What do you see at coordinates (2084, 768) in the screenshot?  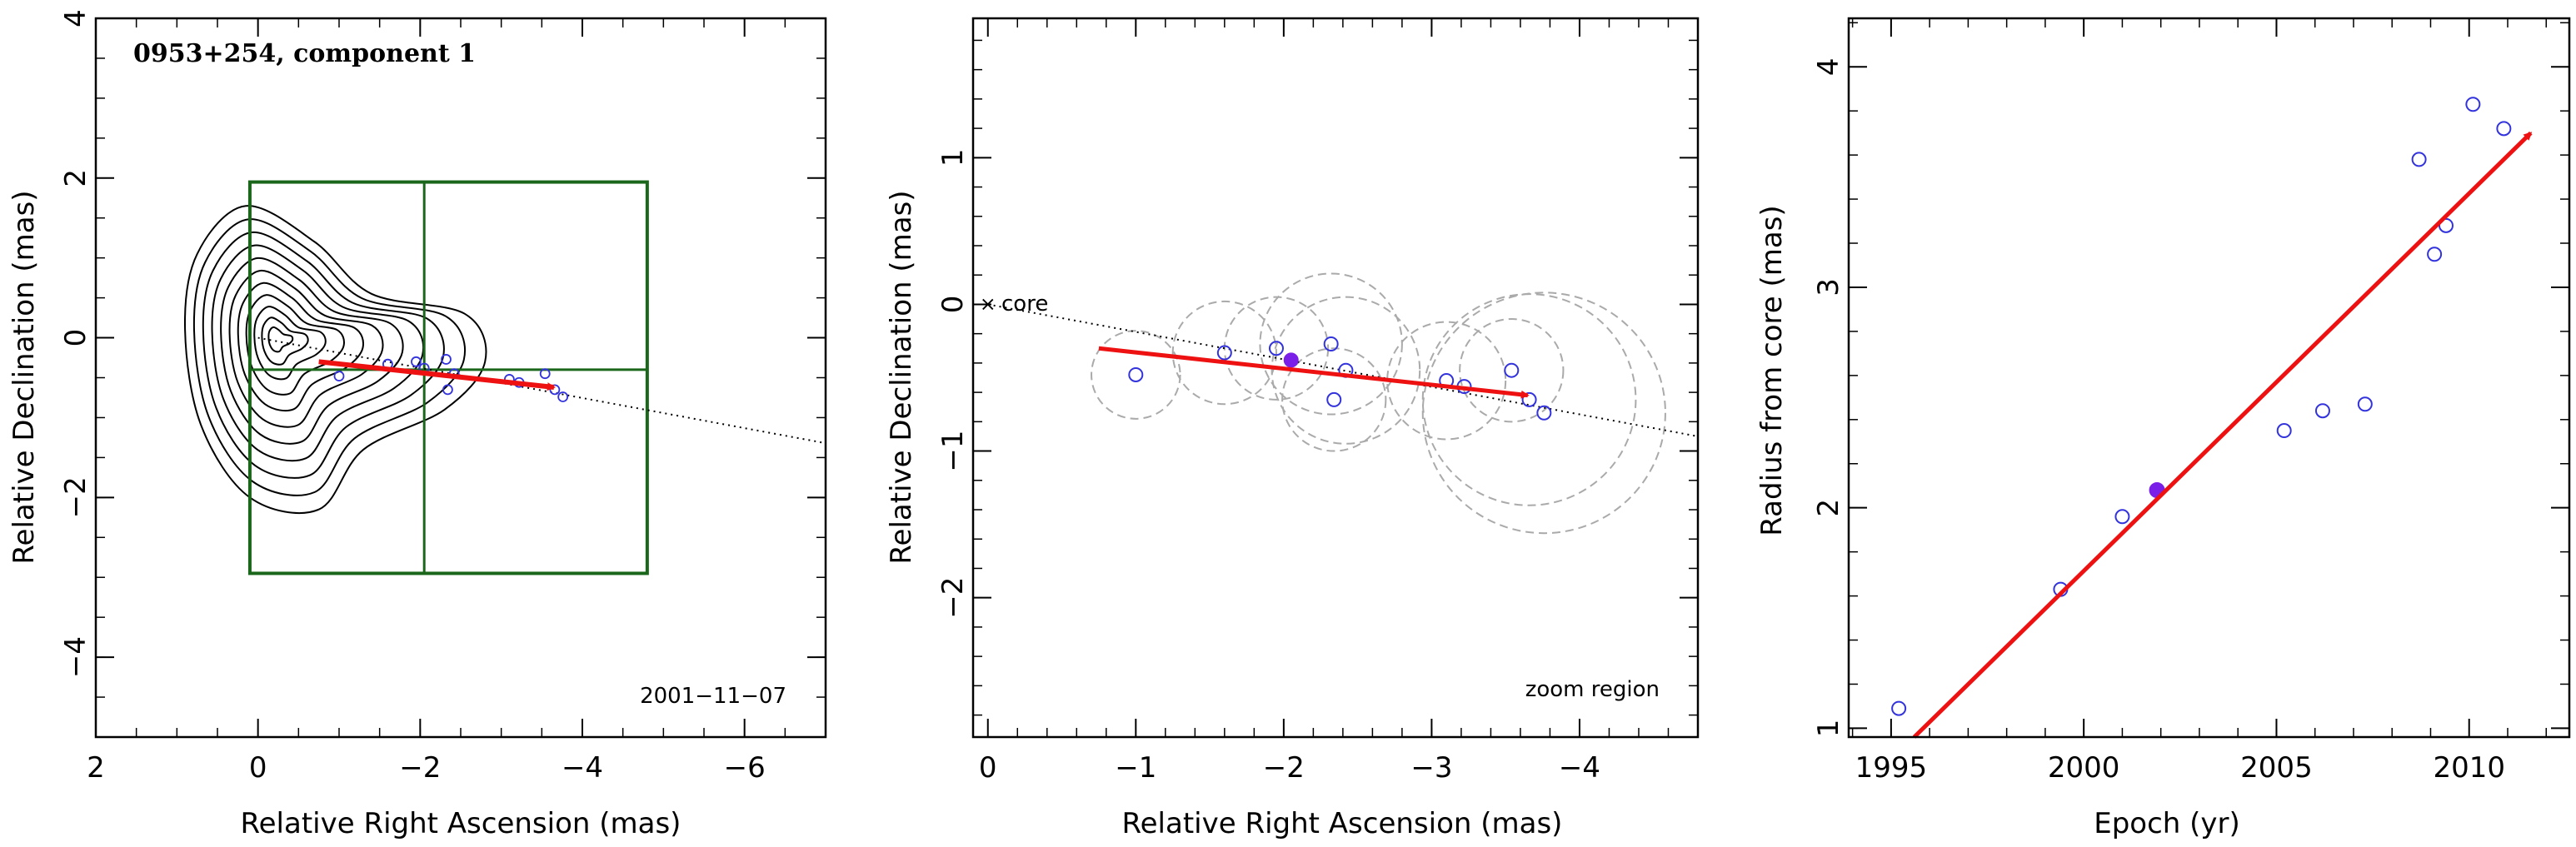 I see `x-tick-label: 2000` at bounding box center [2084, 768].